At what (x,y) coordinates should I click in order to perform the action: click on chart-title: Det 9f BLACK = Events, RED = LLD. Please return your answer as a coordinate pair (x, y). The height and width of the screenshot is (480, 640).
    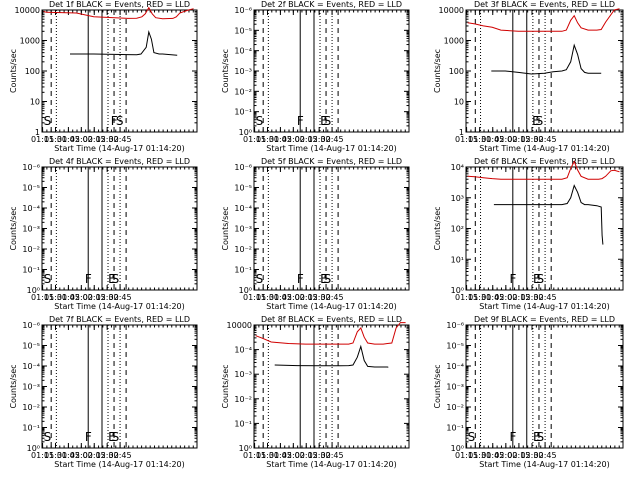
    Looking at the image, I should click on (544, 319).